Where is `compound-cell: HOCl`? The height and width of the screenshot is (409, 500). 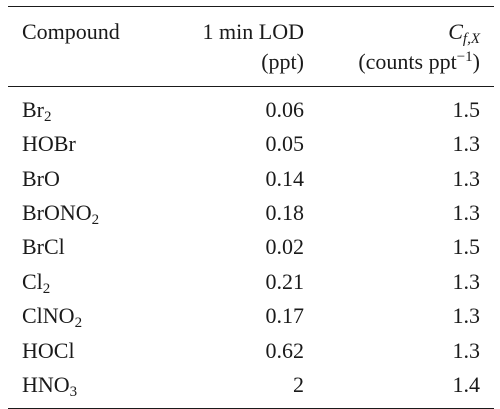
compound-cell: HOCl is located at coordinates (80, 351).